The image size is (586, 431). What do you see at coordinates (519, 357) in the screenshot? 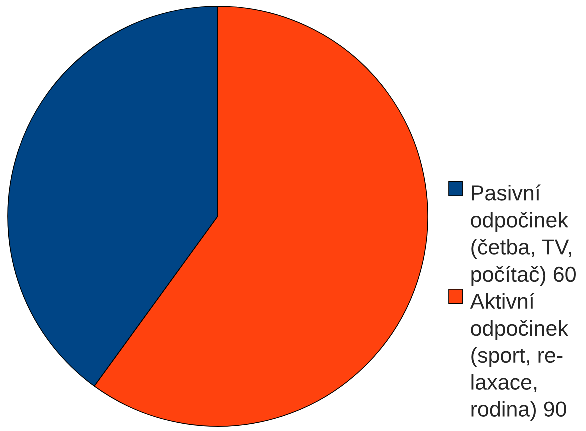
I see `legend-label: Aktivní odpočinek (sport, re- laxace, rodina) 90` at bounding box center [519, 357].